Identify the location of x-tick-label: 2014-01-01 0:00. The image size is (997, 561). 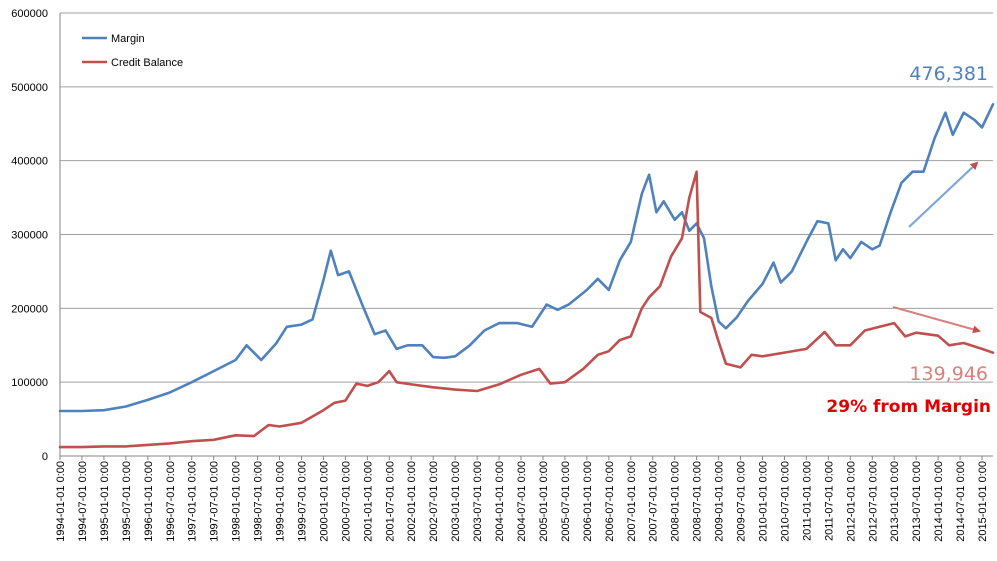
(939, 501).